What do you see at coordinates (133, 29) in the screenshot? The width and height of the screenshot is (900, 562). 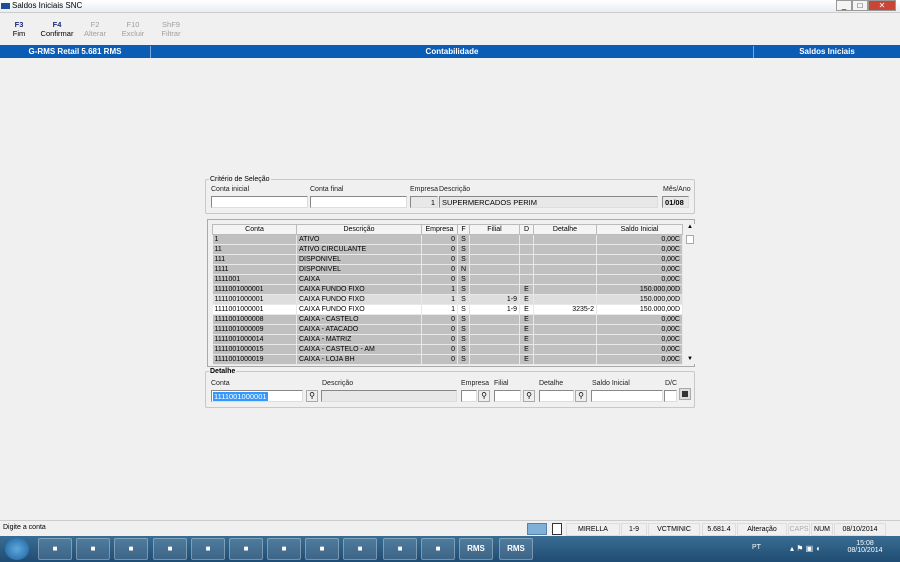 I see `toolbar-excluir-button: F10 Excluir` at bounding box center [133, 29].